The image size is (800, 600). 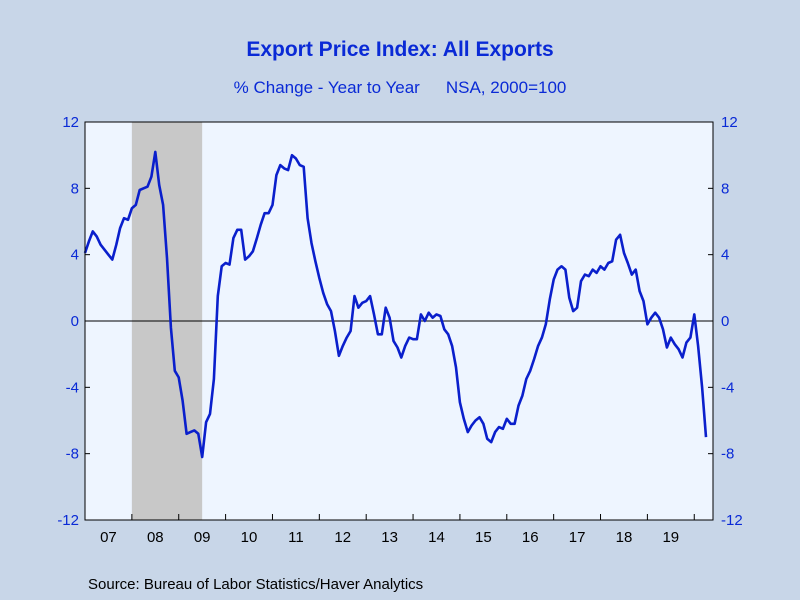 I want to click on y-tick-label-right: 0, so click(x=725, y=321).